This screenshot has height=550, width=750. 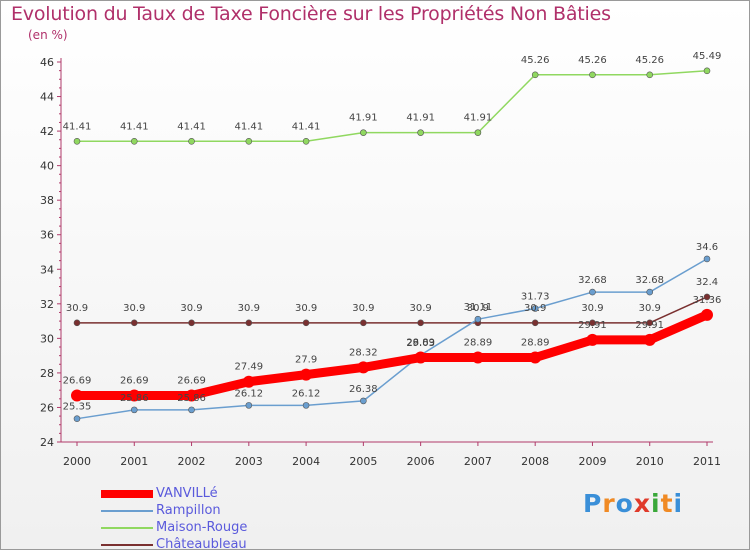 What do you see at coordinates (535, 461) in the screenshot?
I see `x-tick-label: 2008` at bounding box center [535, 461].